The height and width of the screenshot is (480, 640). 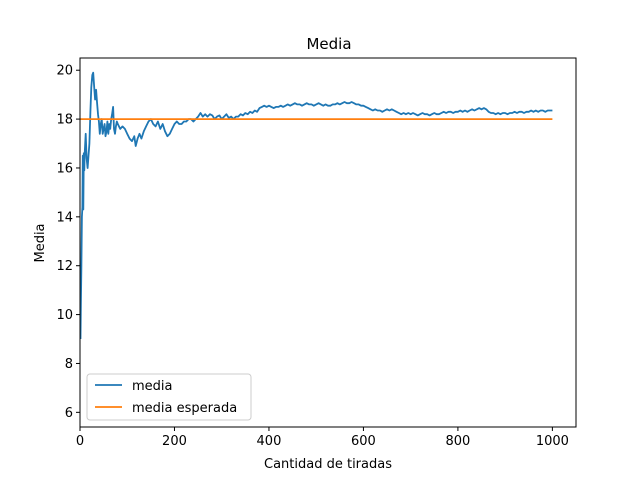 What do you see at coordinates (363, 441) in the screenshot?
I see `x-tick-label: 600` at bounding box center [363, 441].